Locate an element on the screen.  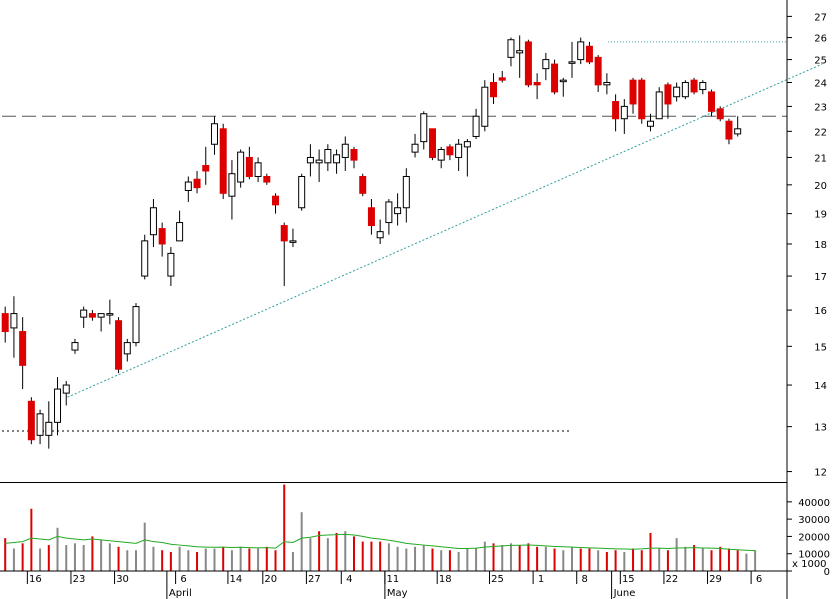
volume-unit-label: x 1000 is located at coordinates (809, 564).